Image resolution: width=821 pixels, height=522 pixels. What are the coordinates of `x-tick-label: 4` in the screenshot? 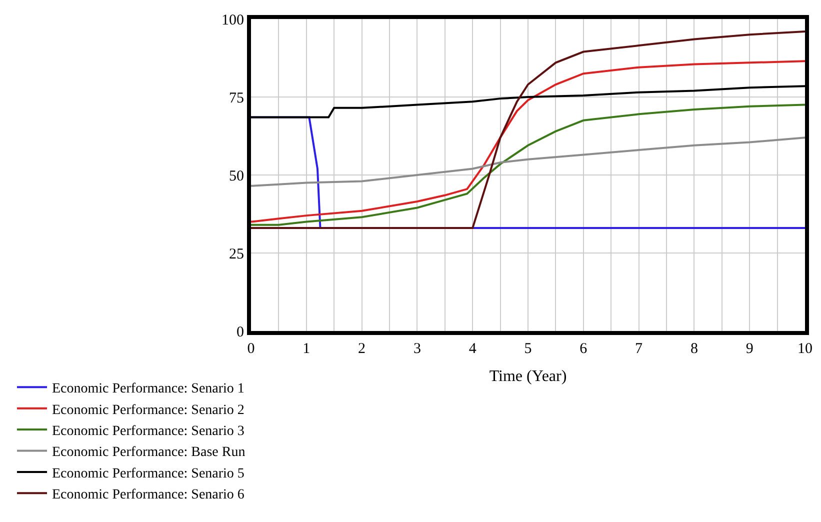 It's located at (472, 349).